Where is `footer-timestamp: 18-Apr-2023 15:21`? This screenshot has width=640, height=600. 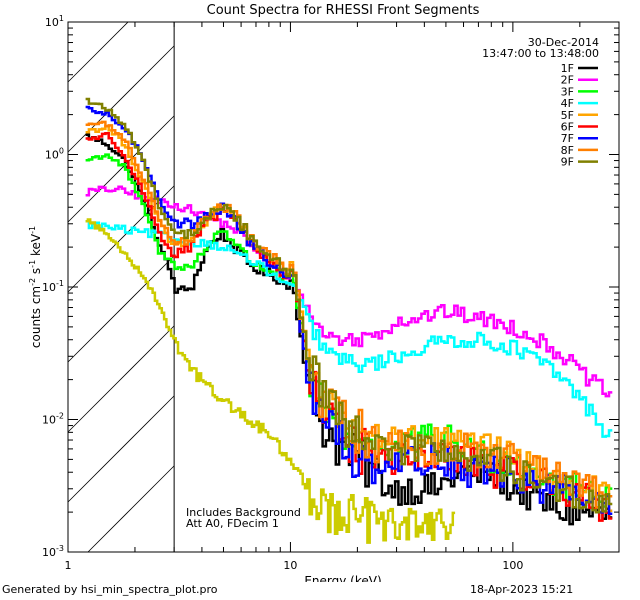 footer-timestamp: 18-Apr-2023 15:21 is located at coordinates (522, 589).